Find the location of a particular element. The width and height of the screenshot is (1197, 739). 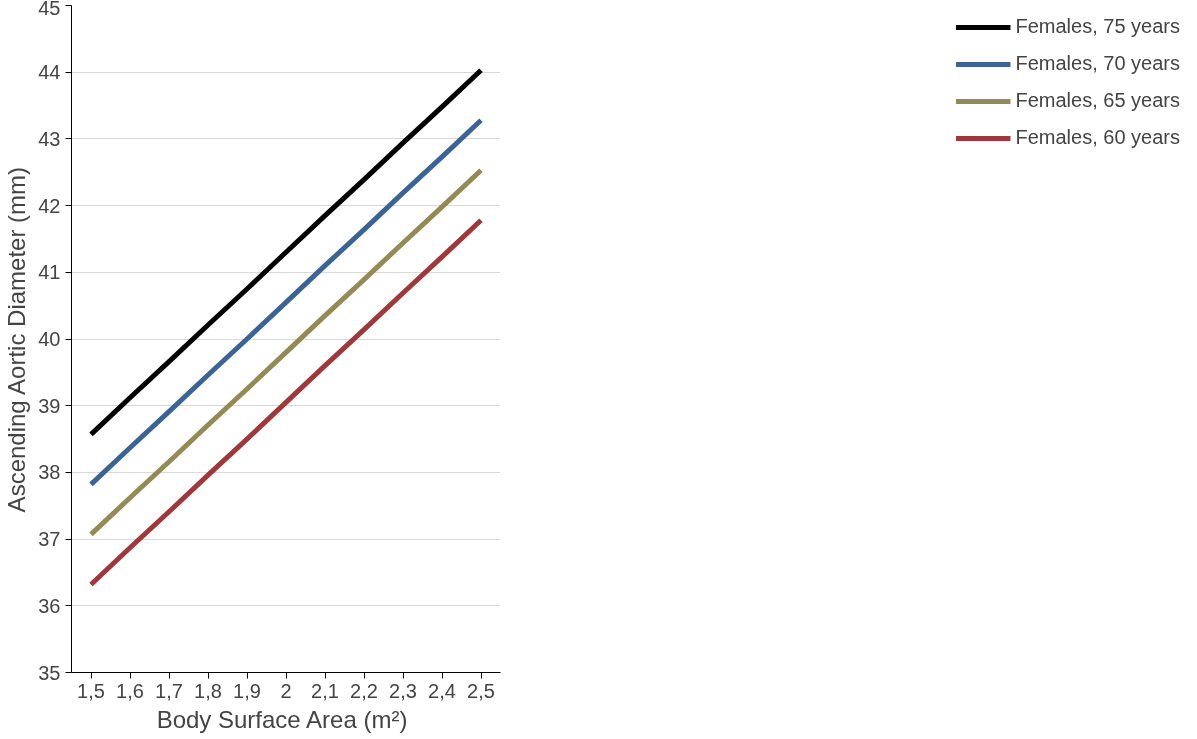

x-tick-label: 2,1 is located at coordinates (325, 690).